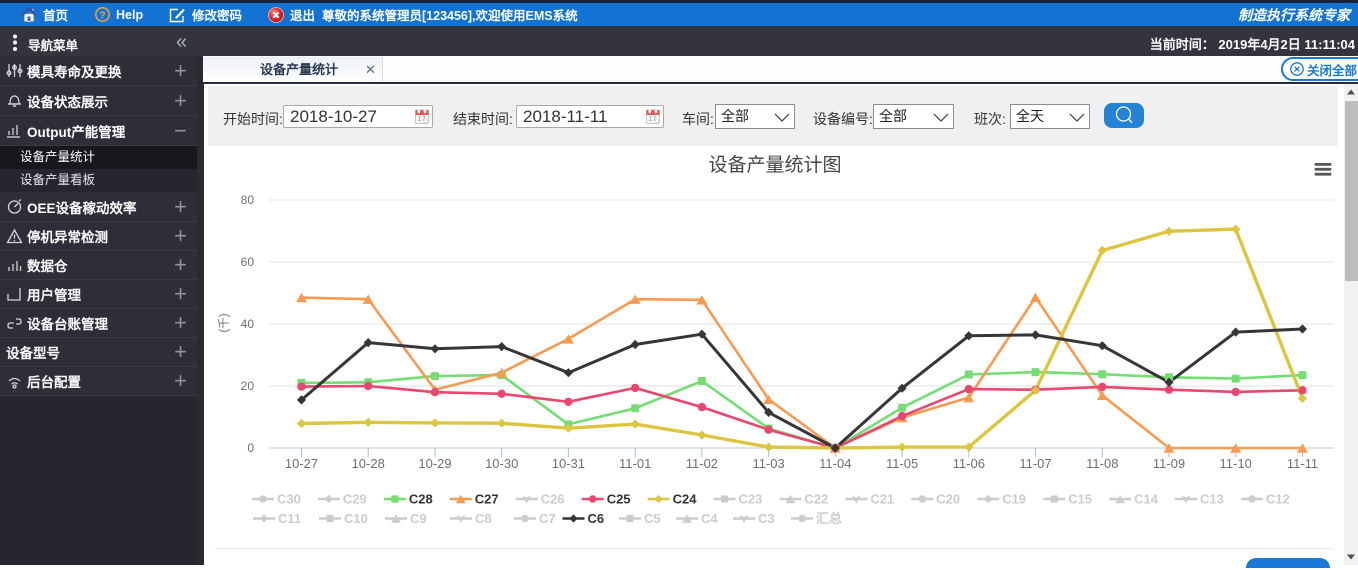 This screenshot has width=1358, height=570. I want to click on svg-text: 60, so click(248, 262).